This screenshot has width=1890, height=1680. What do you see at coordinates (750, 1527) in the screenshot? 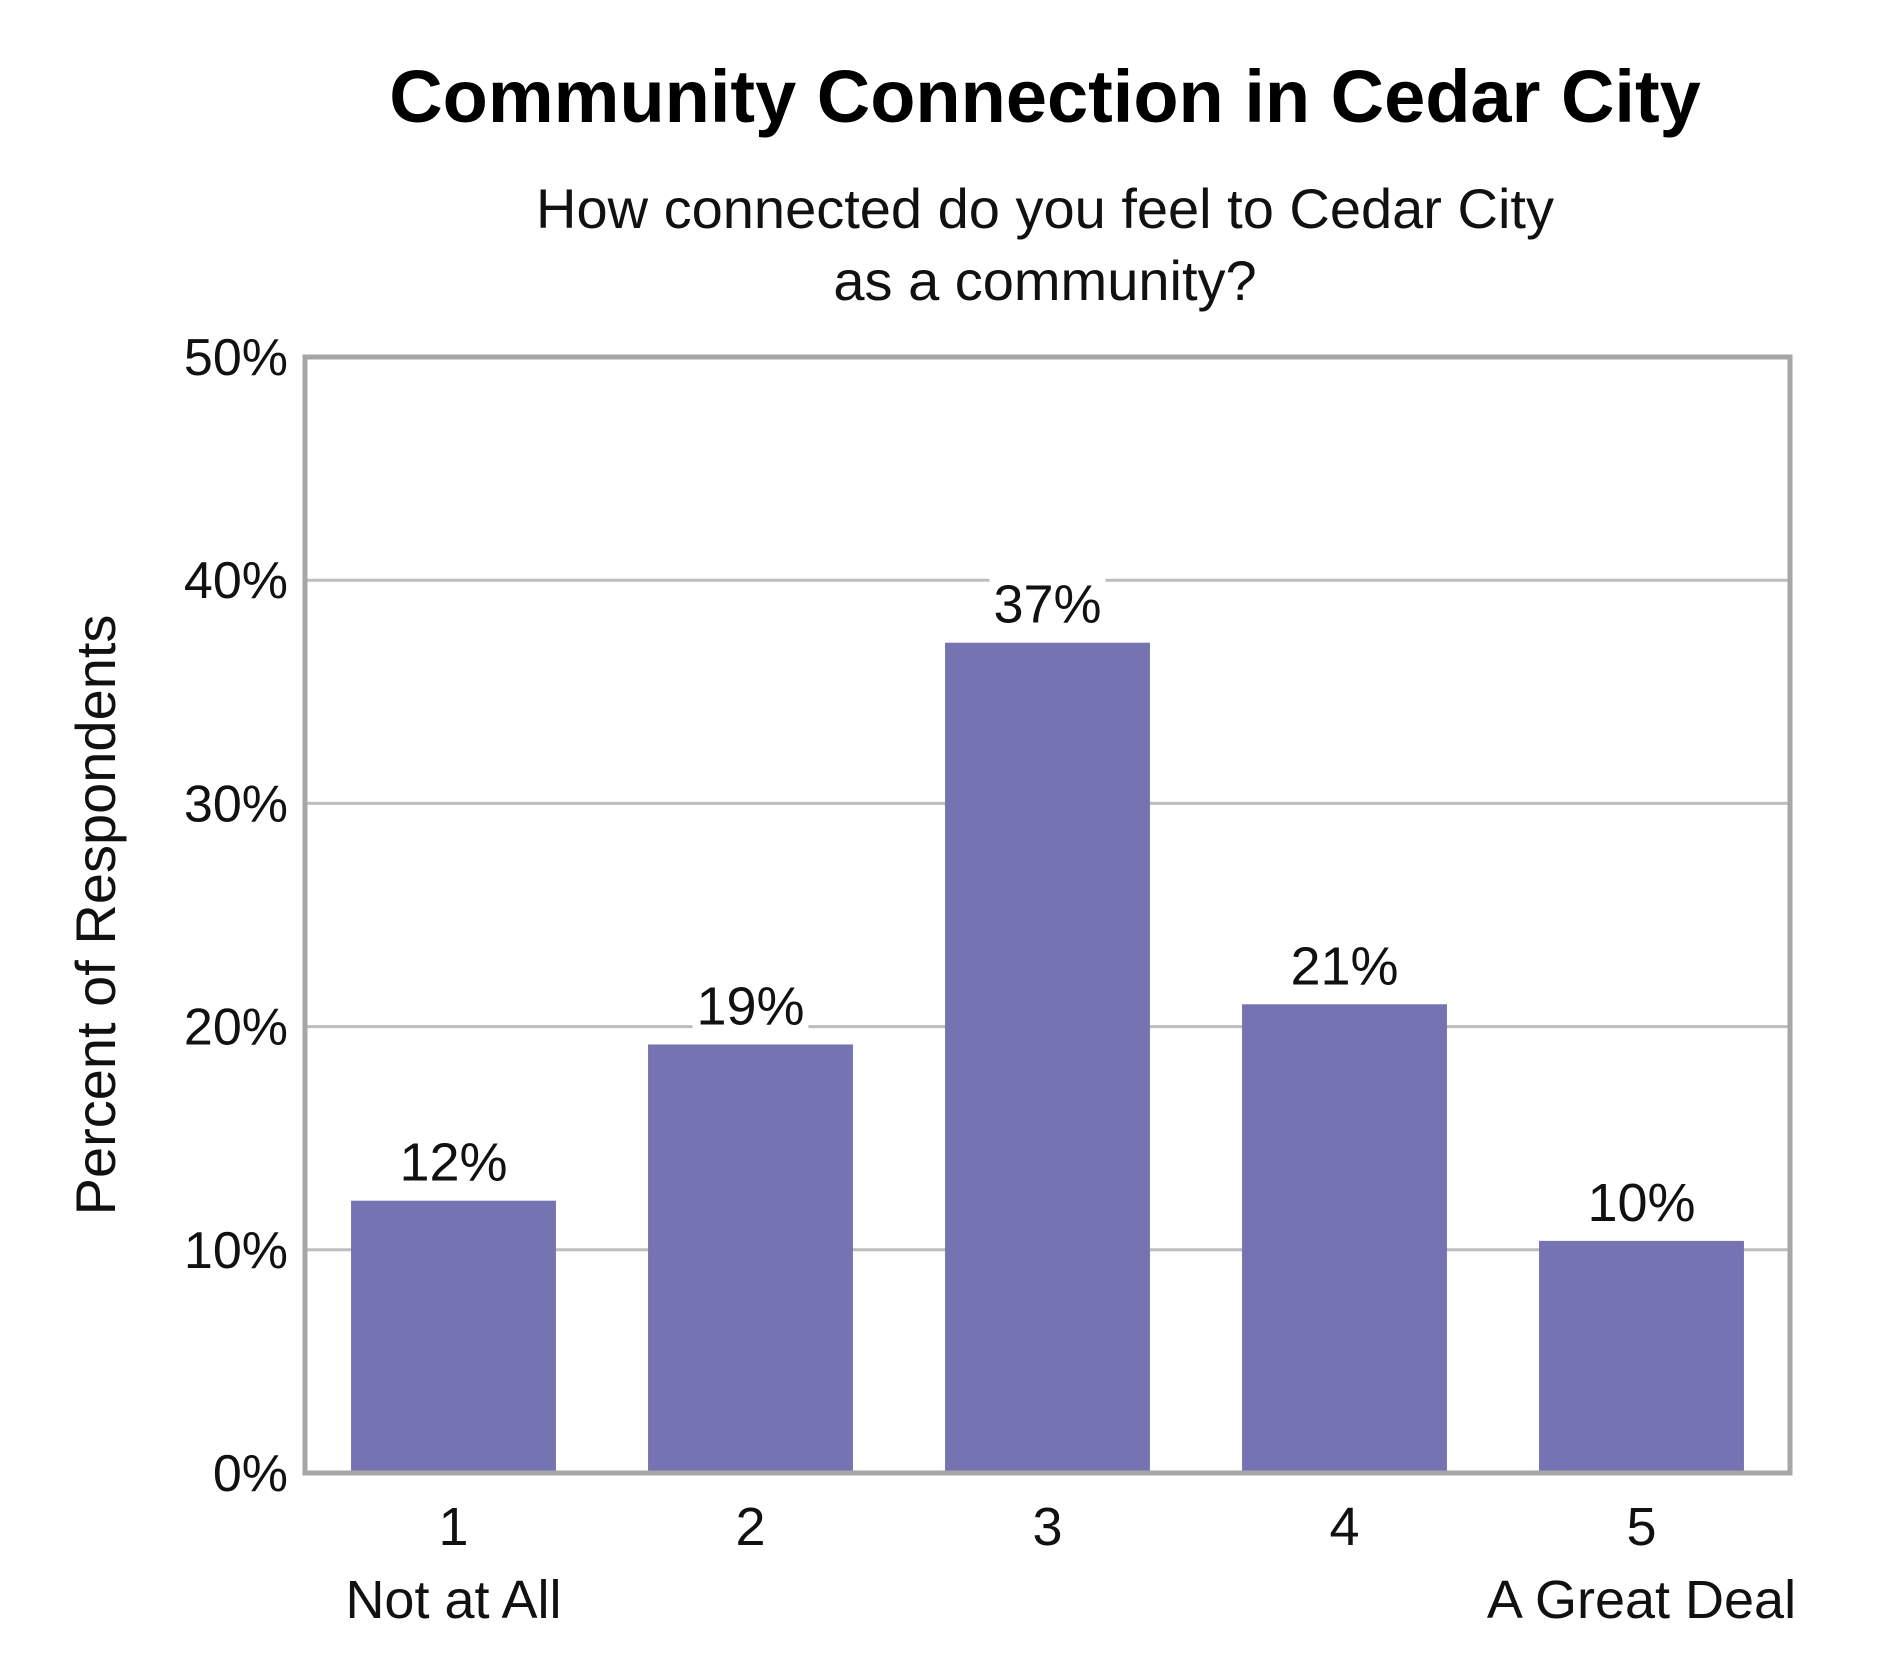
I see `x-tick-label: 2` at bounding box center [750, 1527].